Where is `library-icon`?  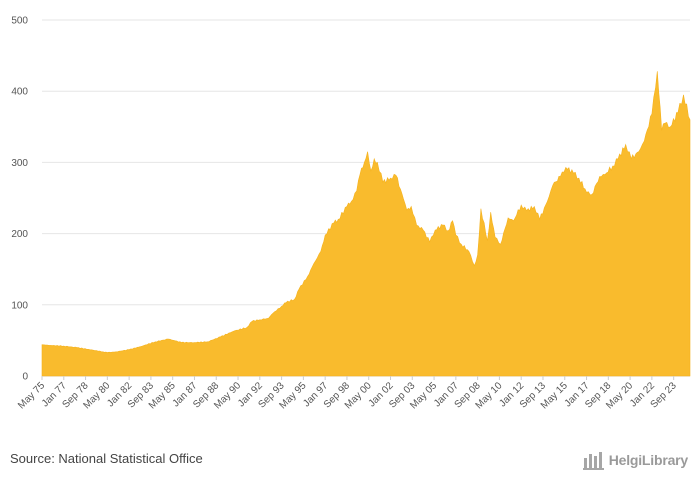 library-icon is located at coordinates (593, 461).